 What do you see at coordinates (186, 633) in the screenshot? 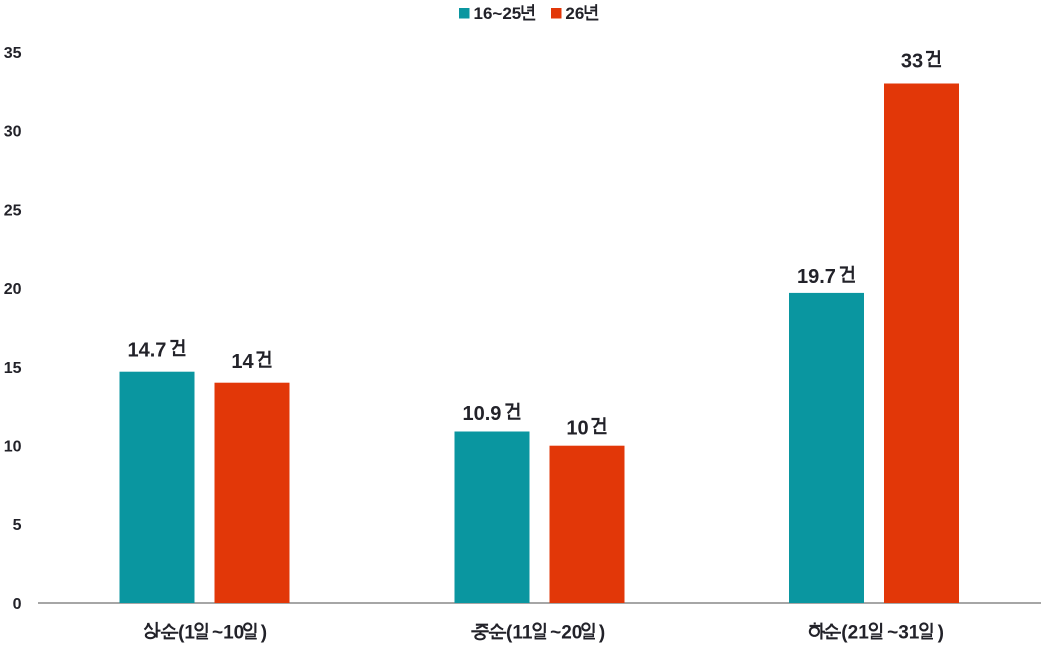
I see `svg-text: (1` at bounding box center [186, 633].